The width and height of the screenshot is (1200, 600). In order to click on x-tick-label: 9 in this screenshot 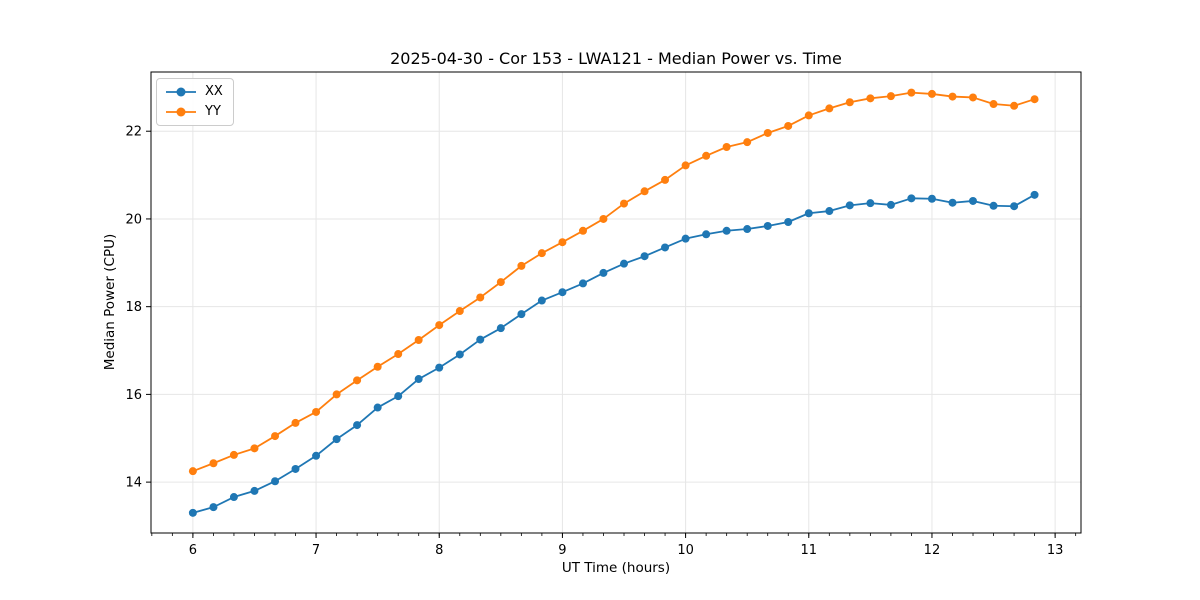, I will do `click(562, 550)`.